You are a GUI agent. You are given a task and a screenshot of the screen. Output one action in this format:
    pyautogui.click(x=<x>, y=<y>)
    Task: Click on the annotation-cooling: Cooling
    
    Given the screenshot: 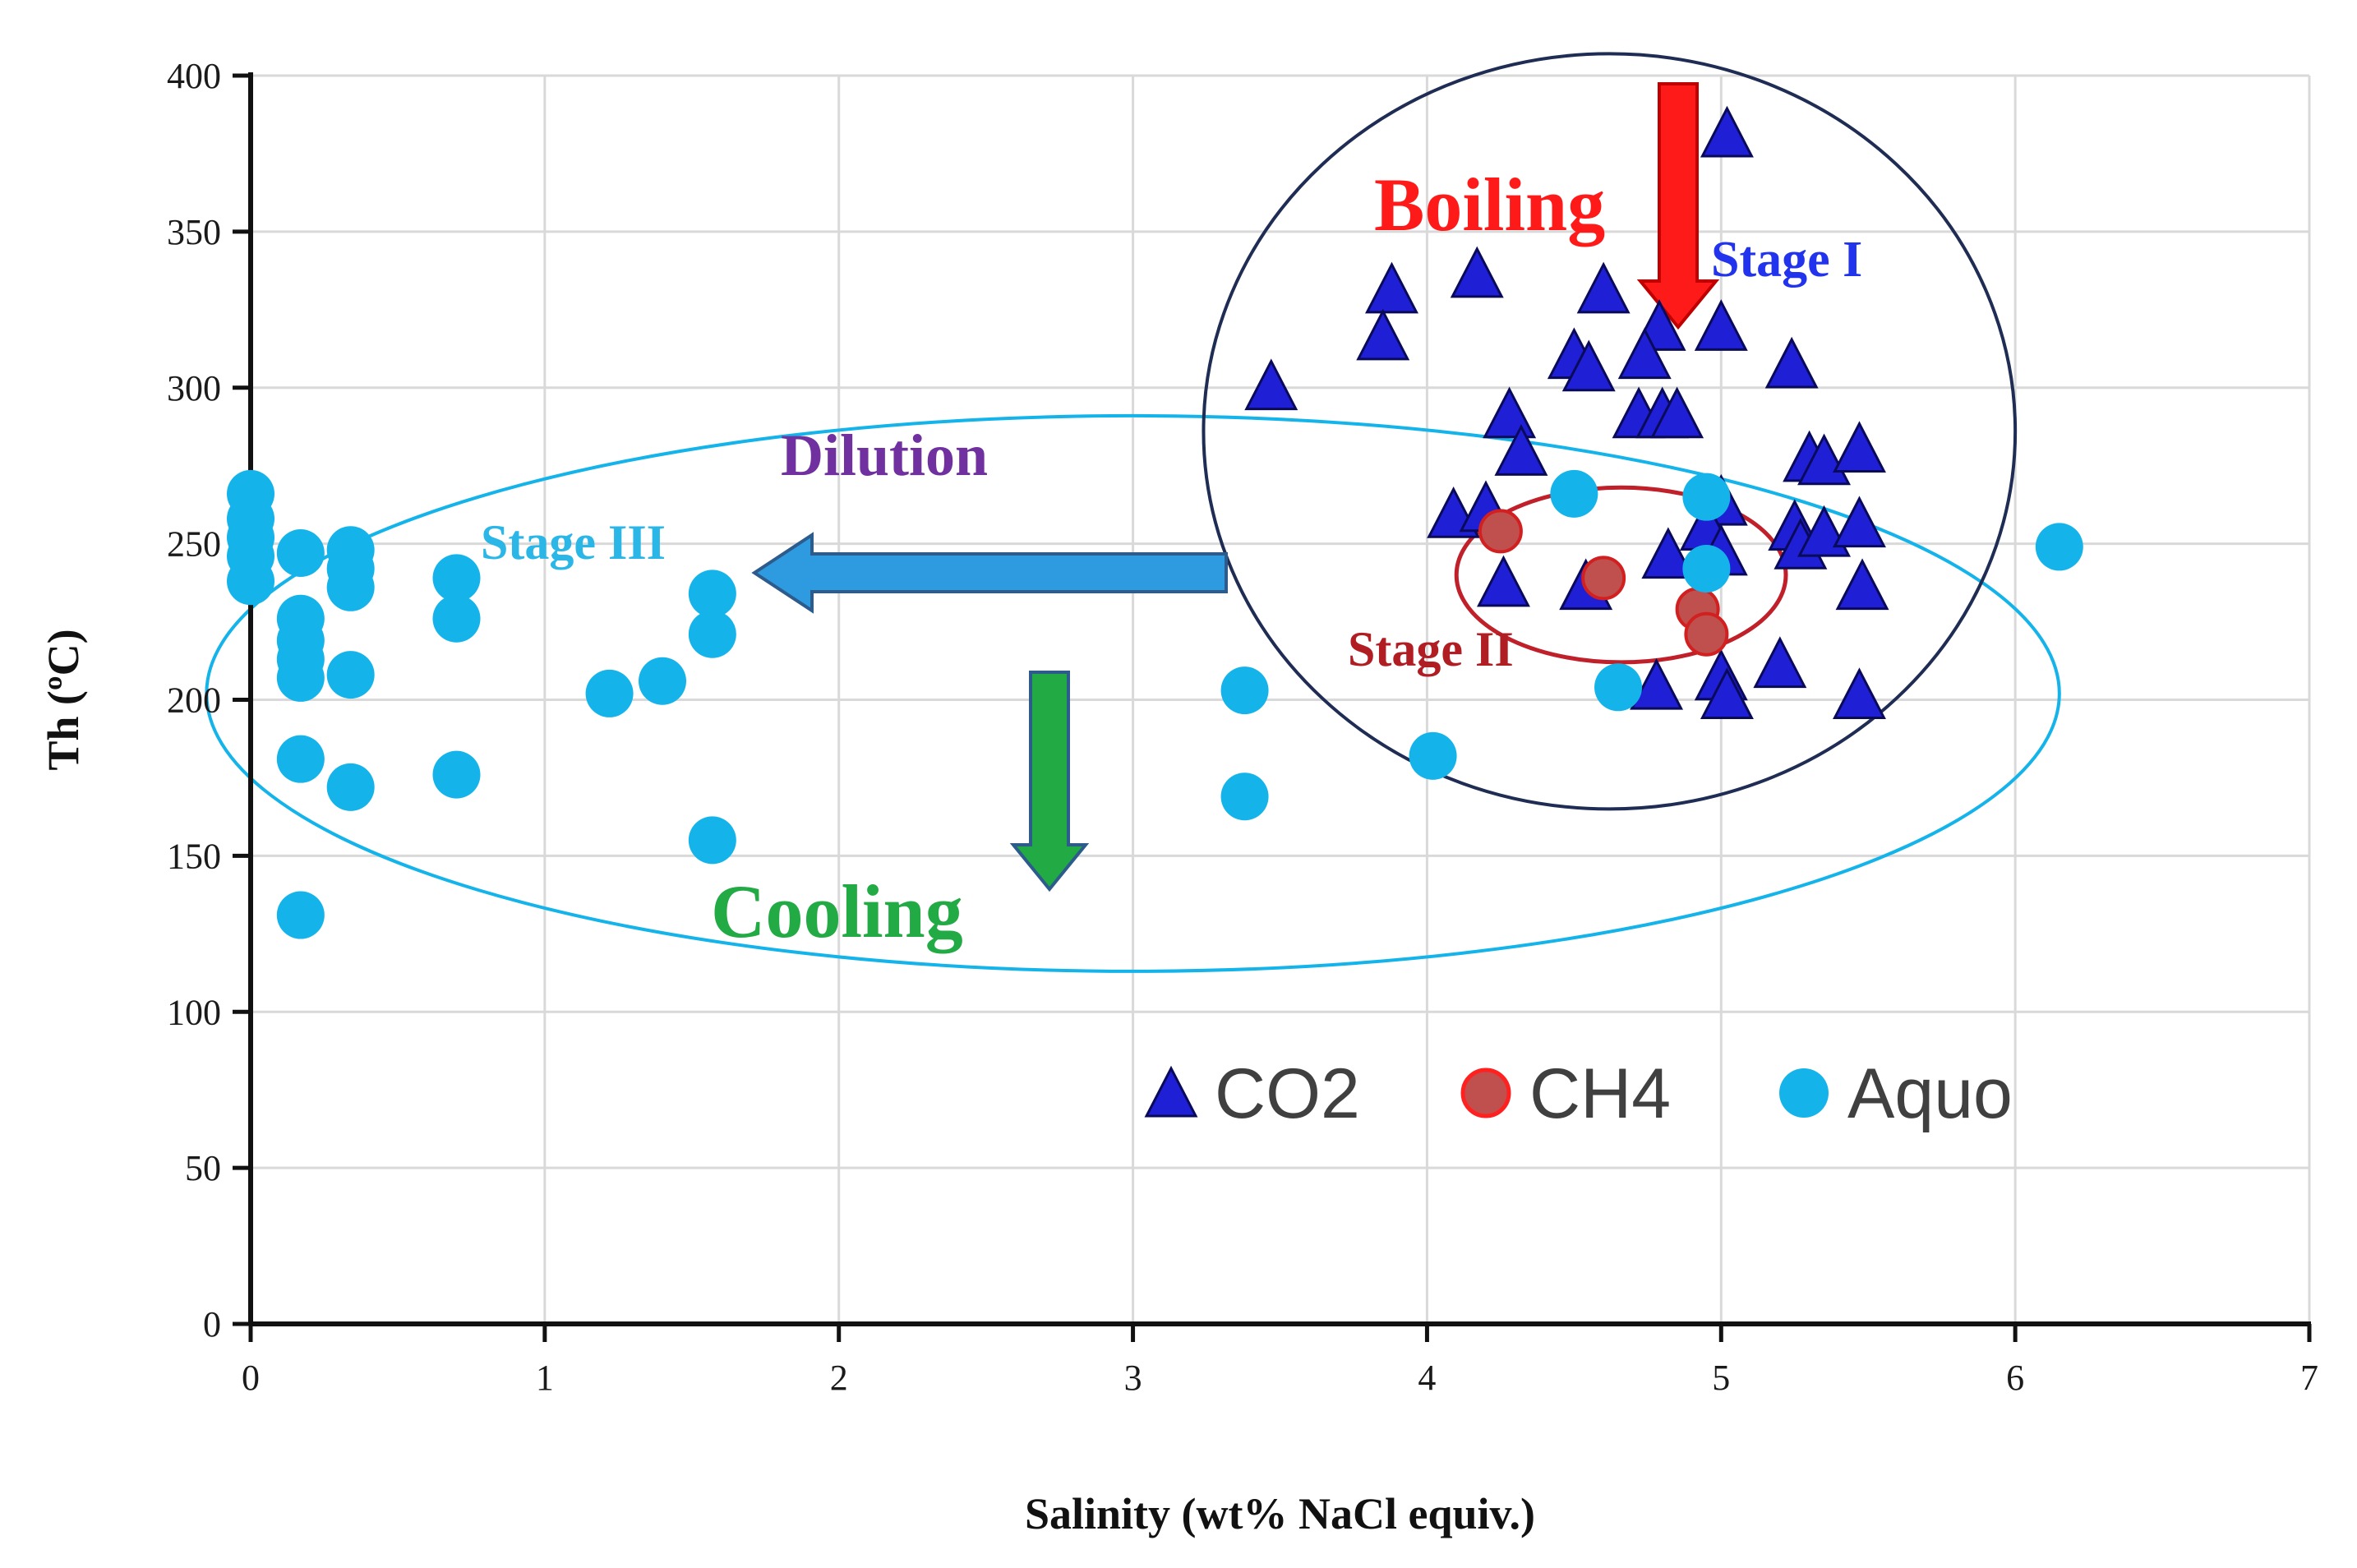 What is the action you would take?
    pyautogui.click(x=837, y=911)
    